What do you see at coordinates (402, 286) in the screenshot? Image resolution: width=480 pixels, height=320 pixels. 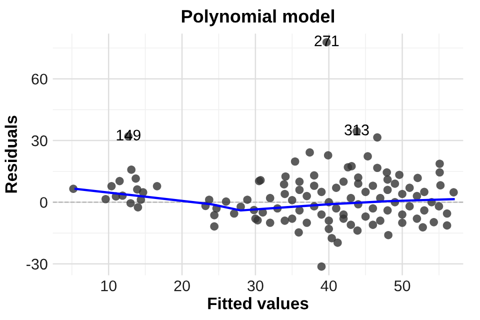 I see `x-tick-label: 50` at bounding box center [402, 286].